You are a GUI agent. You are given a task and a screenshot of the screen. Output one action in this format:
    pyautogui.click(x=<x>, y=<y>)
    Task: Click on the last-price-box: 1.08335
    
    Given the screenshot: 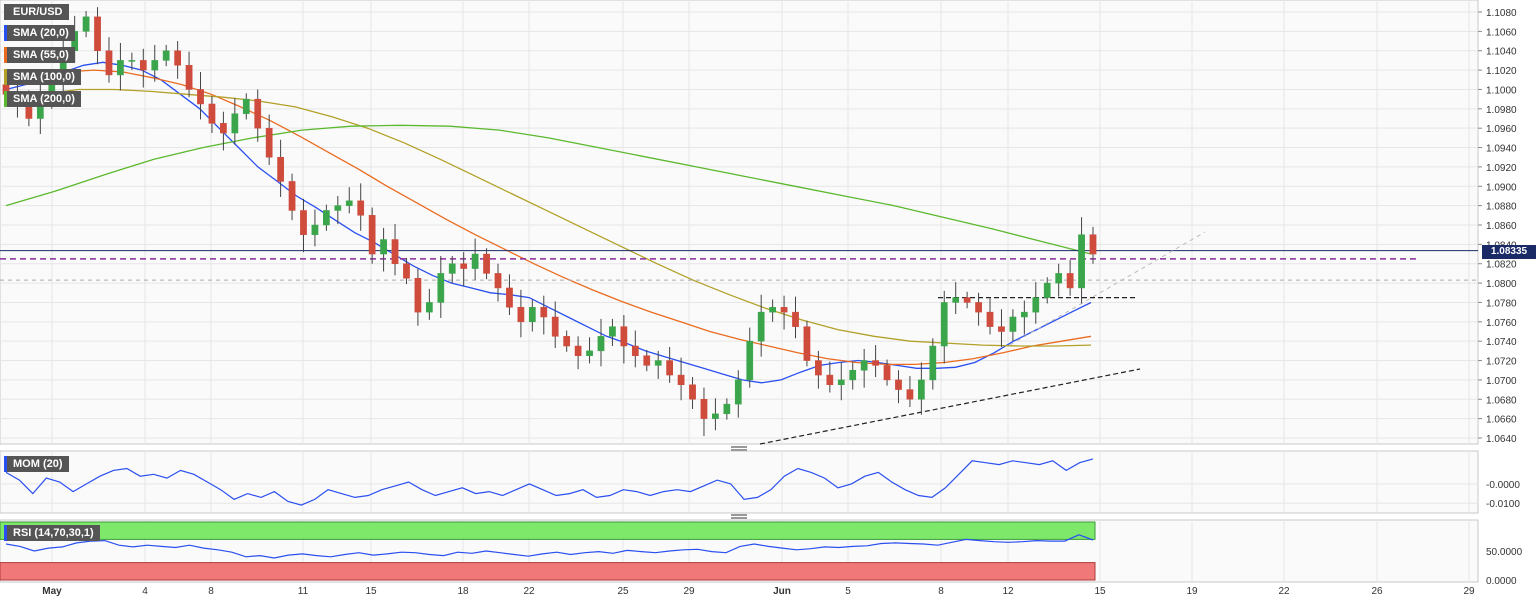 What is the action you would take?
    pyautogui.click(x=1509, y=252)
    